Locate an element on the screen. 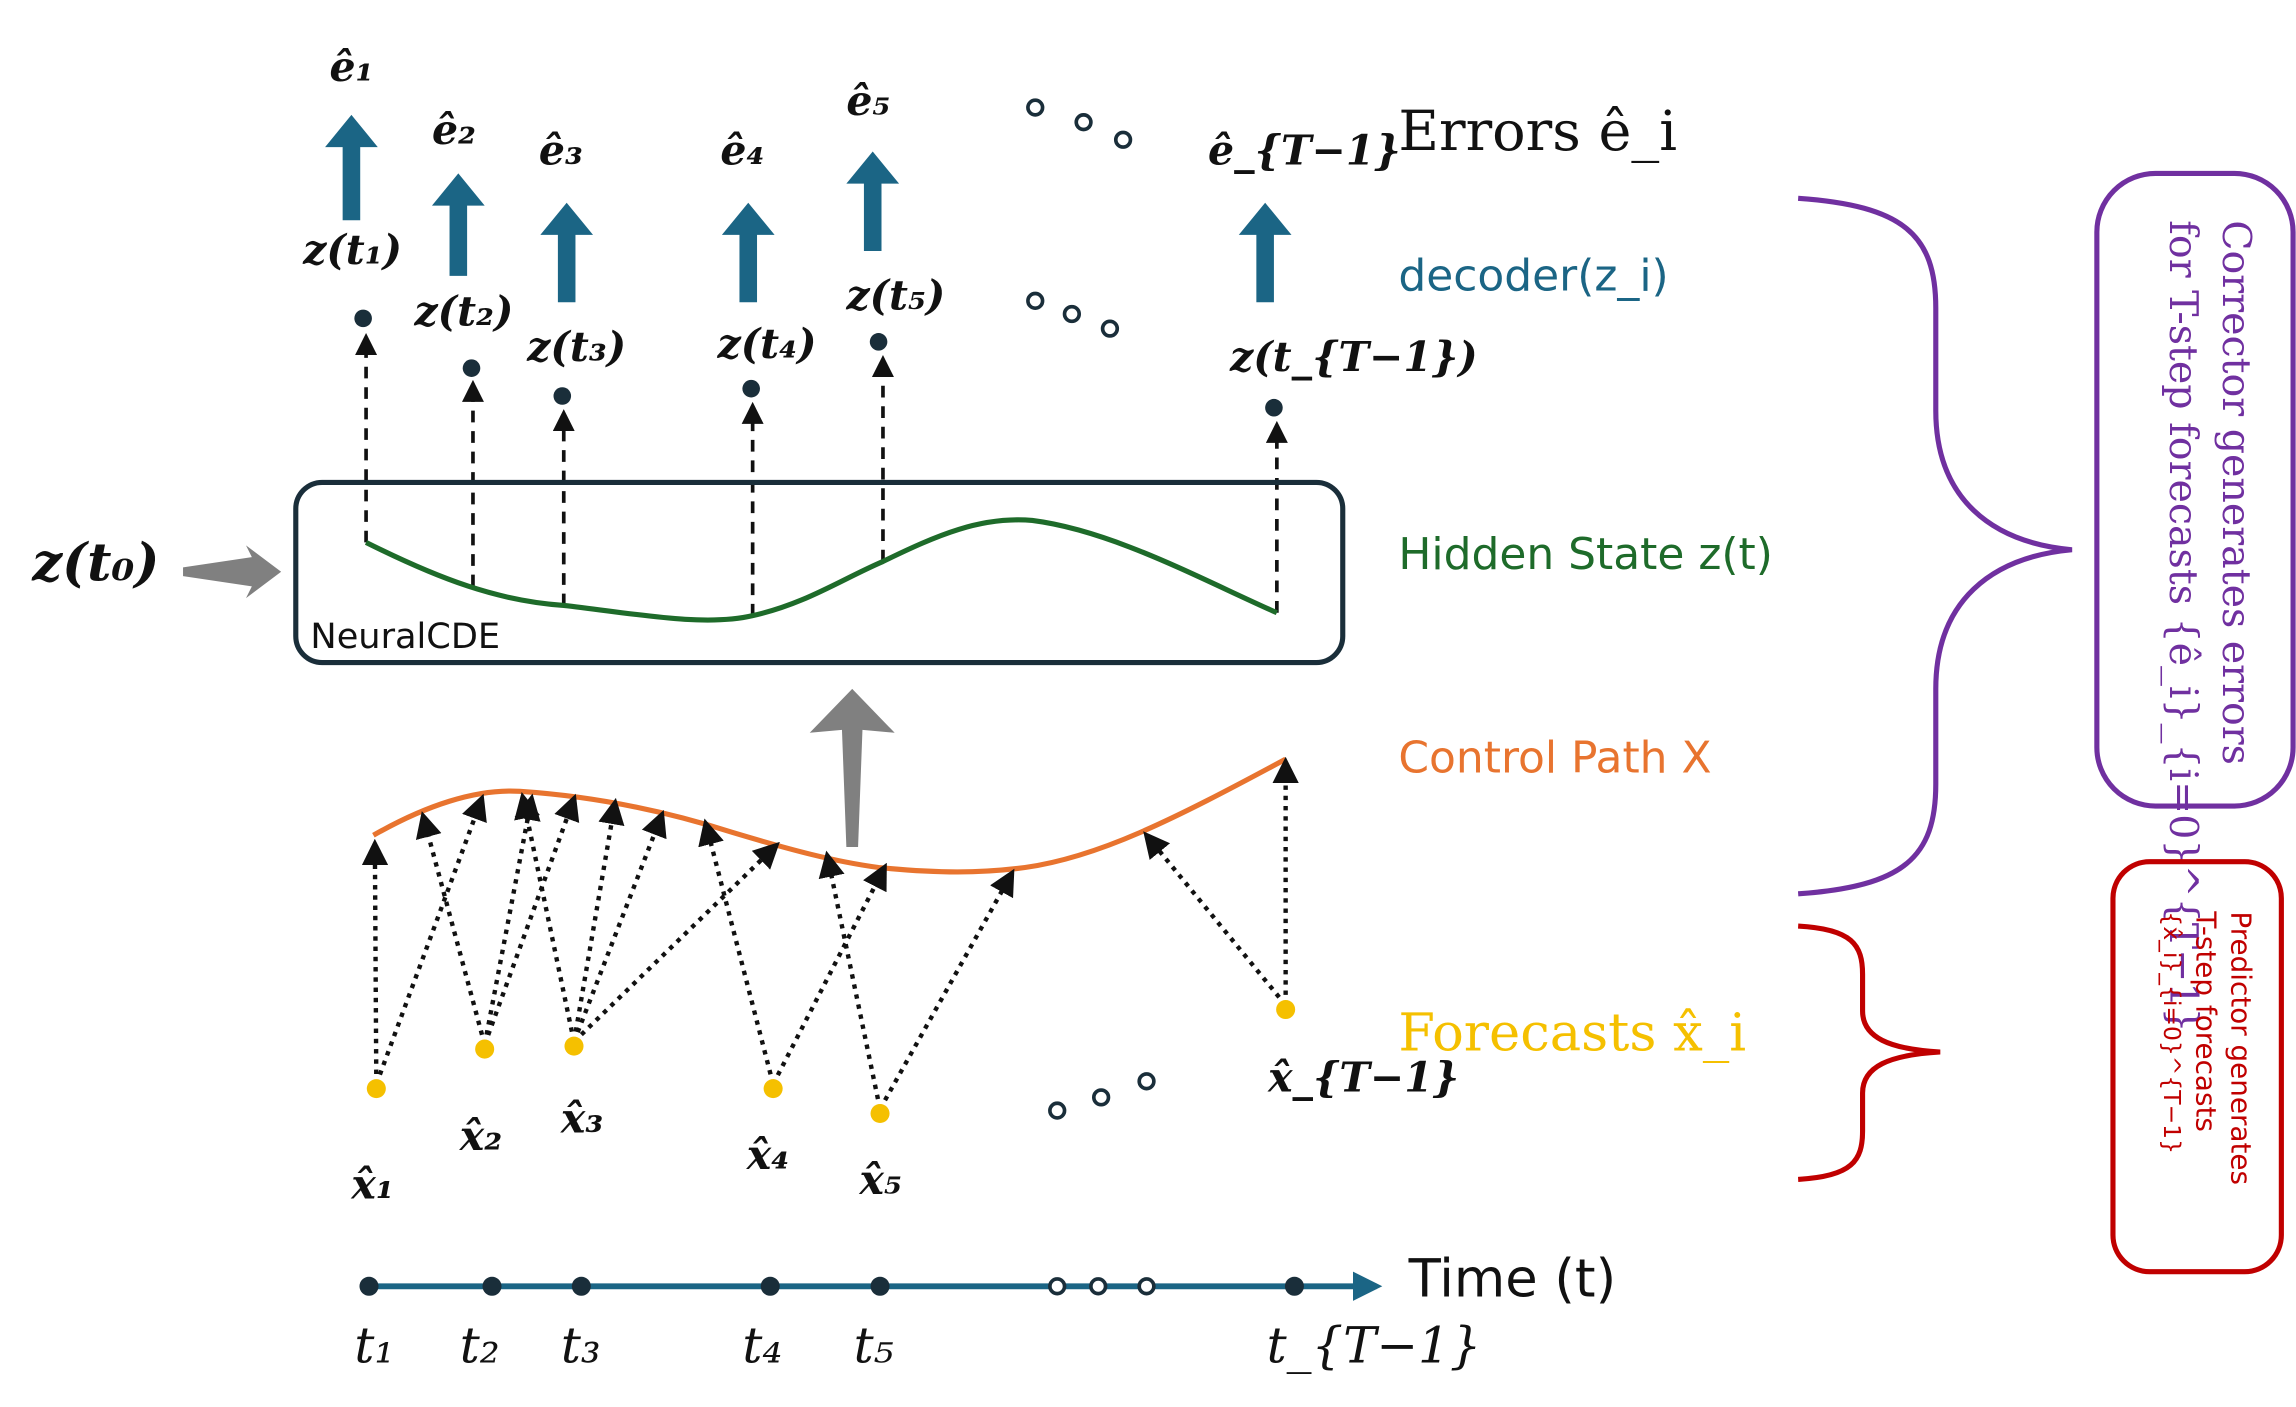 The width and height of the screenshot is (2296, 1407). latent-labels: z(t₁) z(t₂) z(t₃) z(t₄) z(t₅) z(t_{T−1}) is located at coordinates (890, 303).